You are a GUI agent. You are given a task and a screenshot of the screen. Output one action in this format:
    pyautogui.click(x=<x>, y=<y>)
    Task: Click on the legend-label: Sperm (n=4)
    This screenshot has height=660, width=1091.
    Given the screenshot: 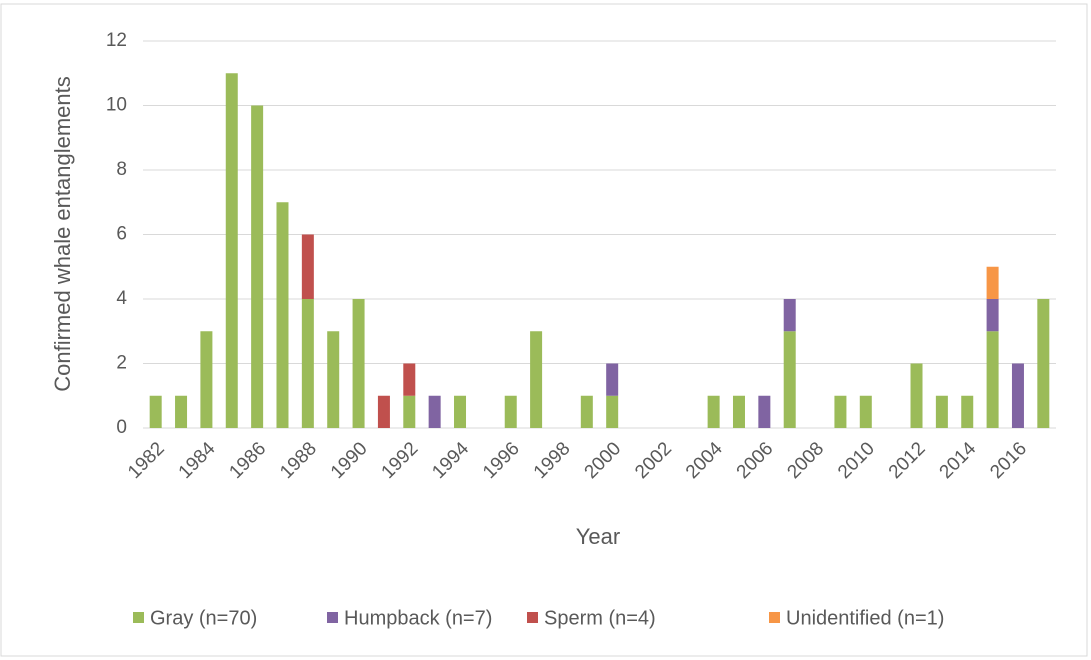 What is the action you would take?
    pyautogui.click(x=600, y=618)
    